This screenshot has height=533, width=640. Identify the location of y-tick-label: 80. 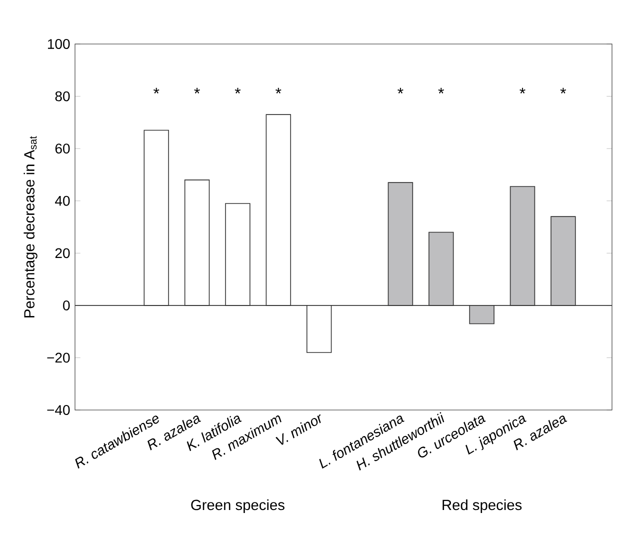
(62, 96).